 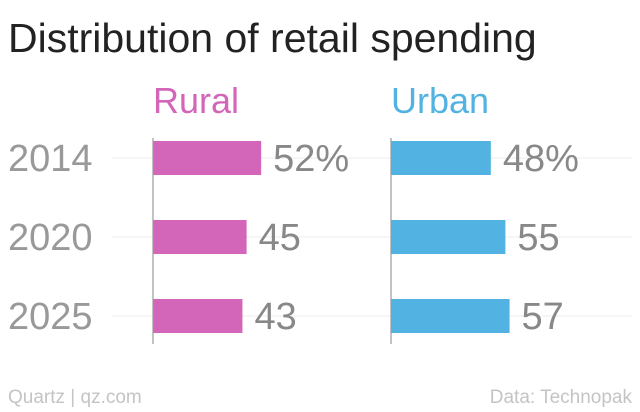 What do you see at coordinates (200, 237) in the screenshot?
I see `bar-rural-2020` at bounding box center [200, 237].